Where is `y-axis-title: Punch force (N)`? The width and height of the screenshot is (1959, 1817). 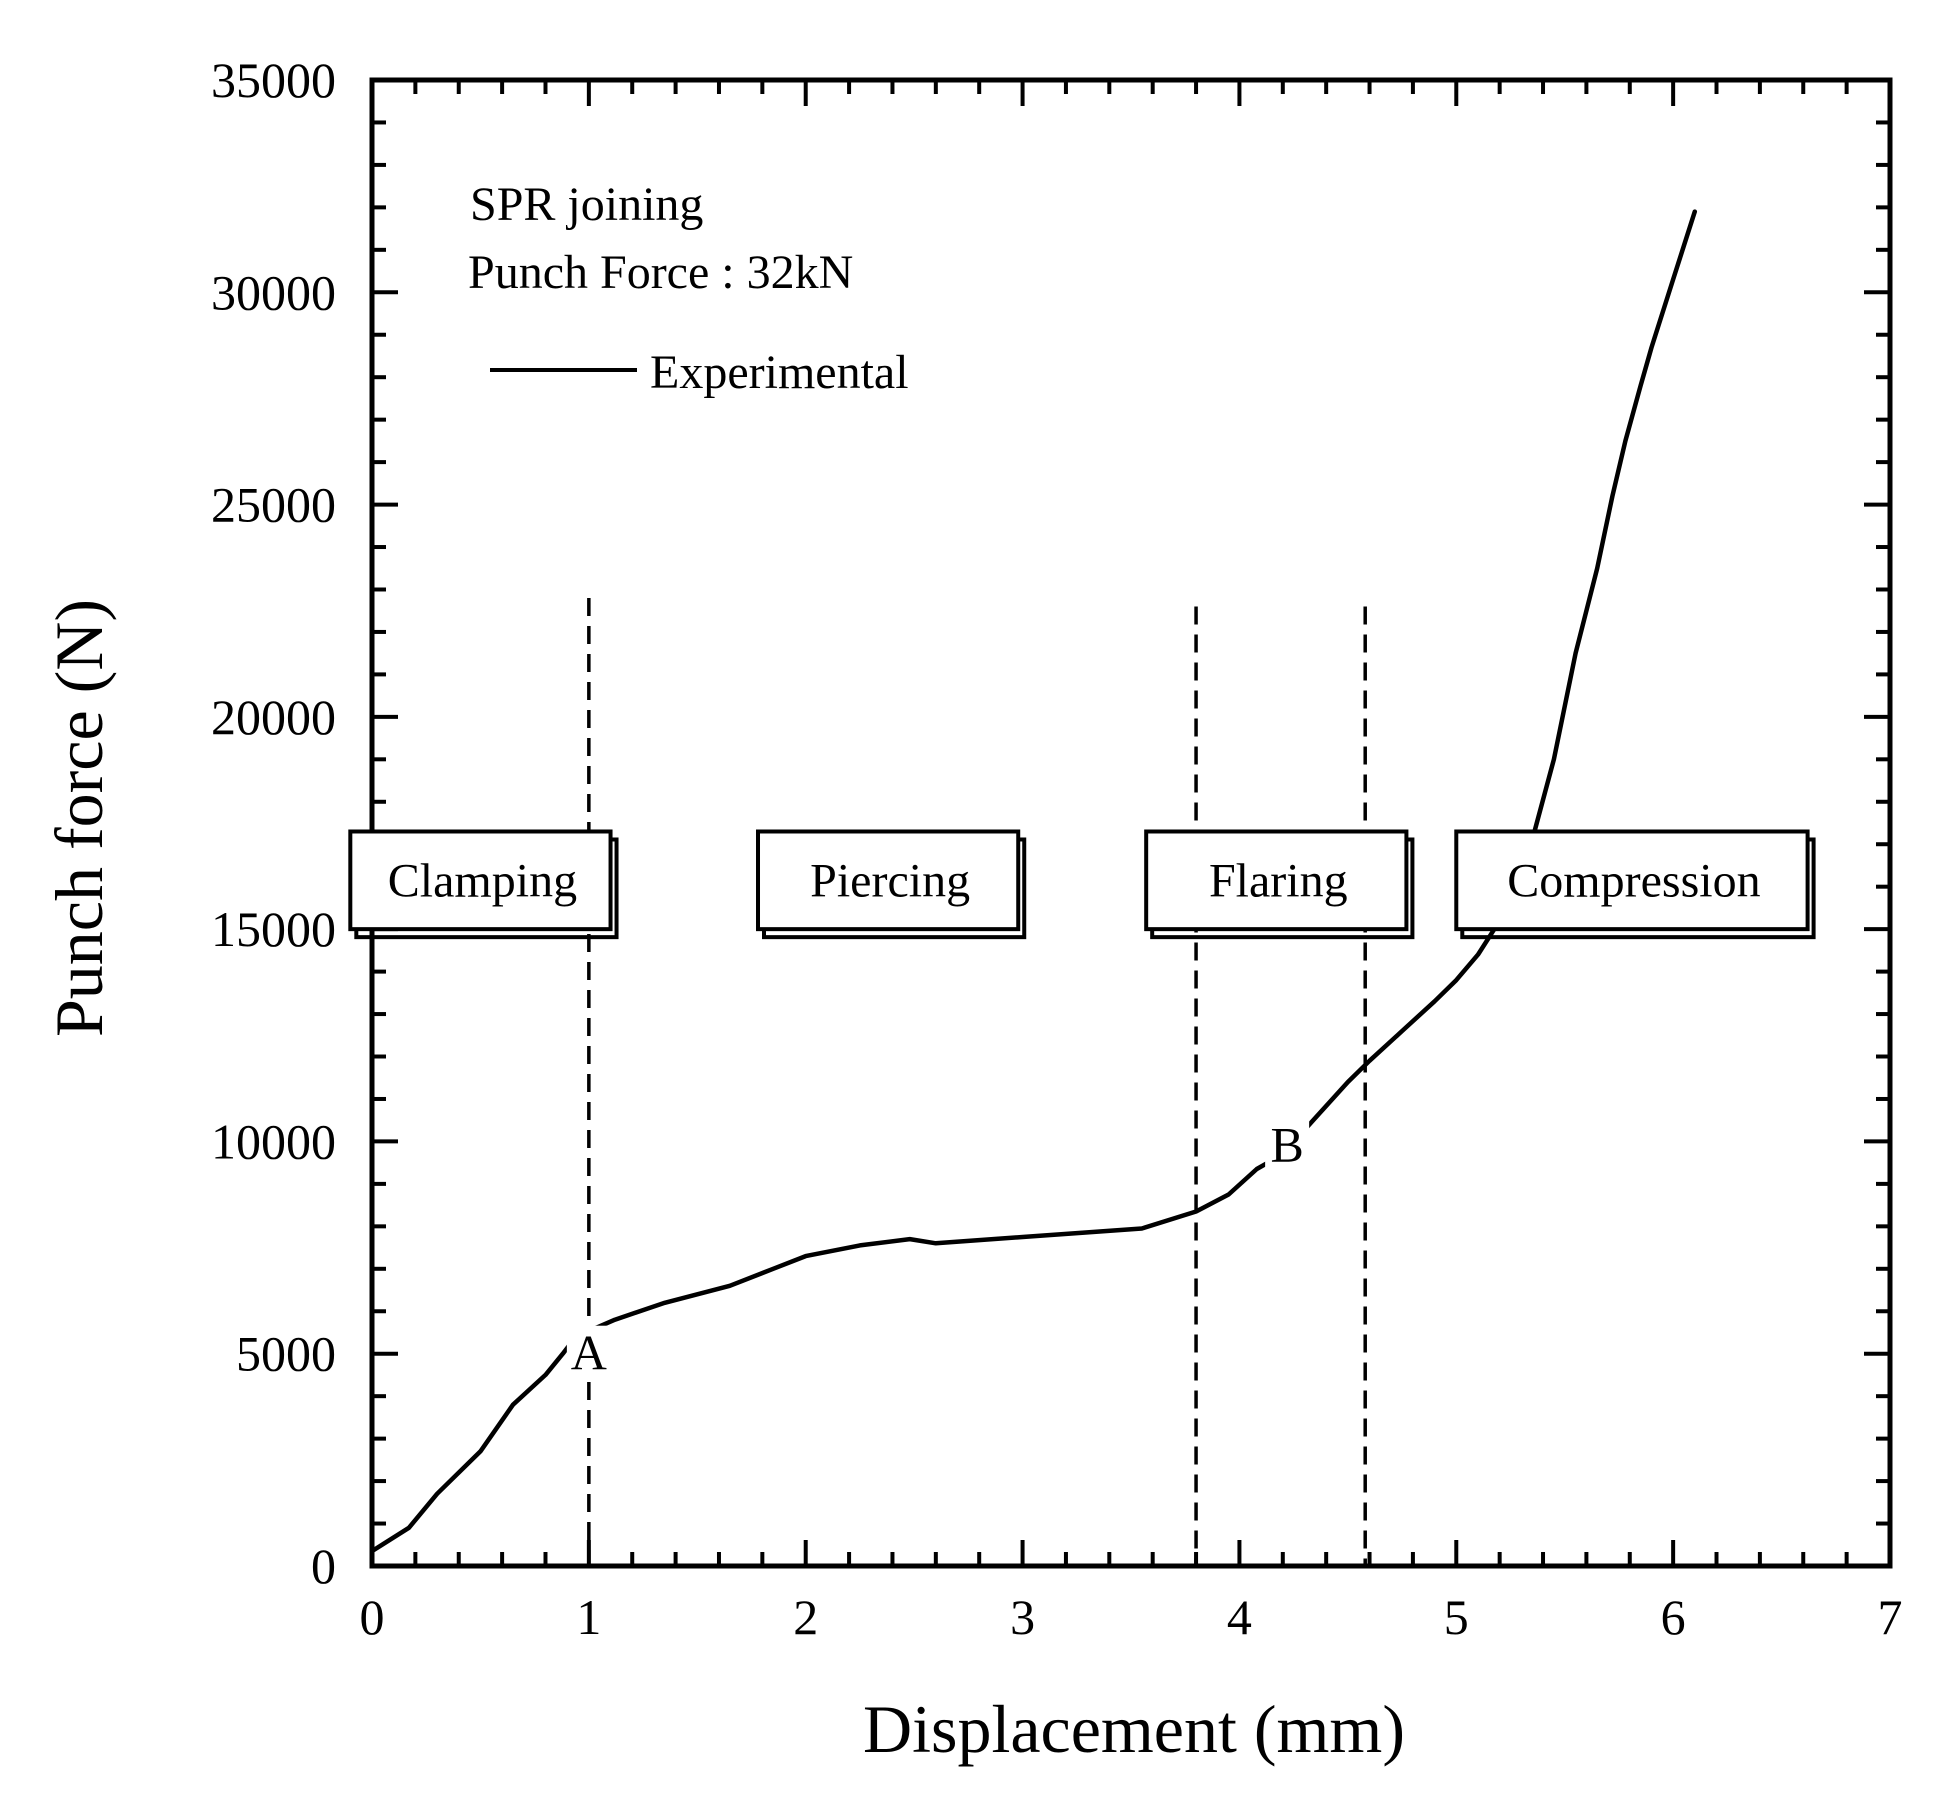 y-axis-title: Punch force (N) is located at coordinates (79, 818).